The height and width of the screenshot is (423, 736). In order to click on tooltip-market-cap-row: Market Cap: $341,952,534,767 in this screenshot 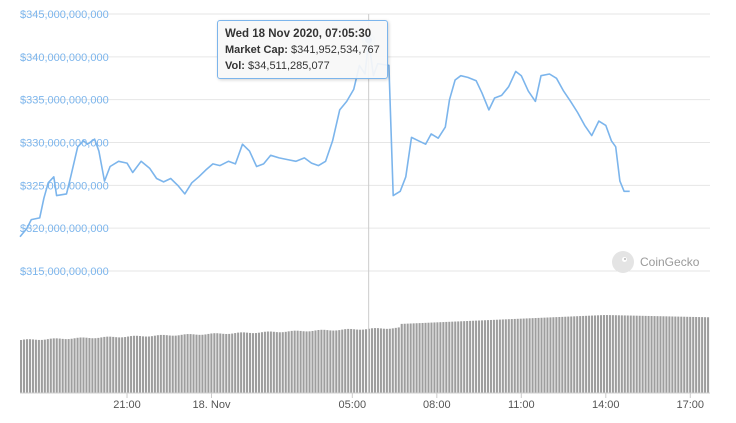, I will do `click(302, 50)`.